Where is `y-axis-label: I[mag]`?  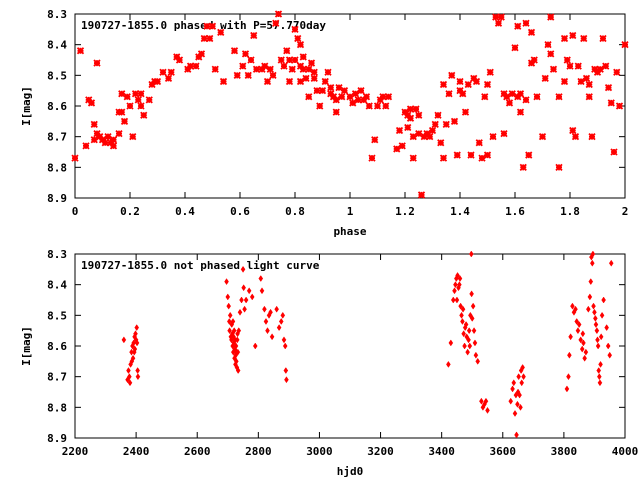 y-axis-label: I[mag] is located at coordinates (26, 106).